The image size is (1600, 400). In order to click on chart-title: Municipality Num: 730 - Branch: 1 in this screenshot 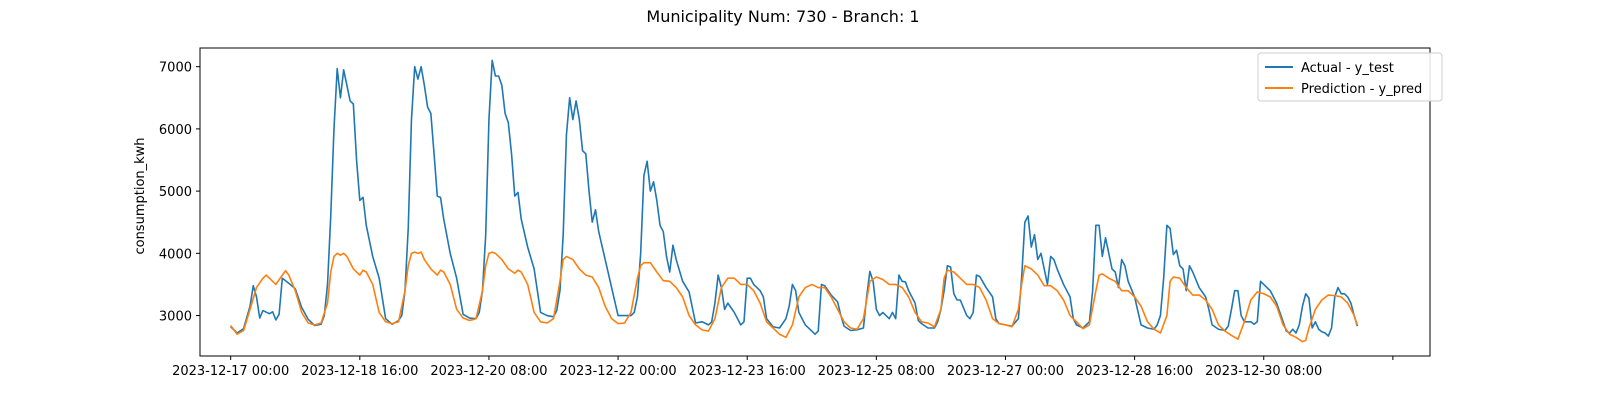, I will do `click(782, 16)`.